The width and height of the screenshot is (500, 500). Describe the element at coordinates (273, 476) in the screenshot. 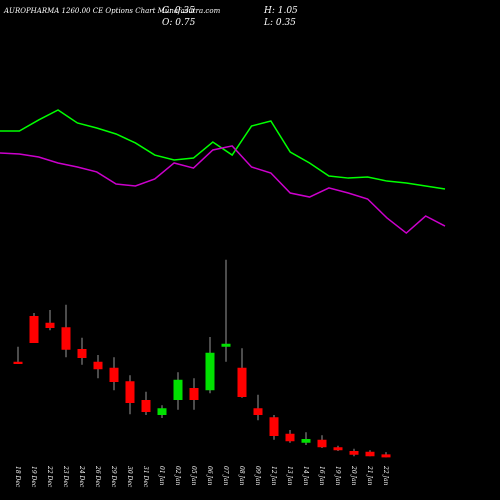

I see `x-tick-label: 12 Jan` at that location.